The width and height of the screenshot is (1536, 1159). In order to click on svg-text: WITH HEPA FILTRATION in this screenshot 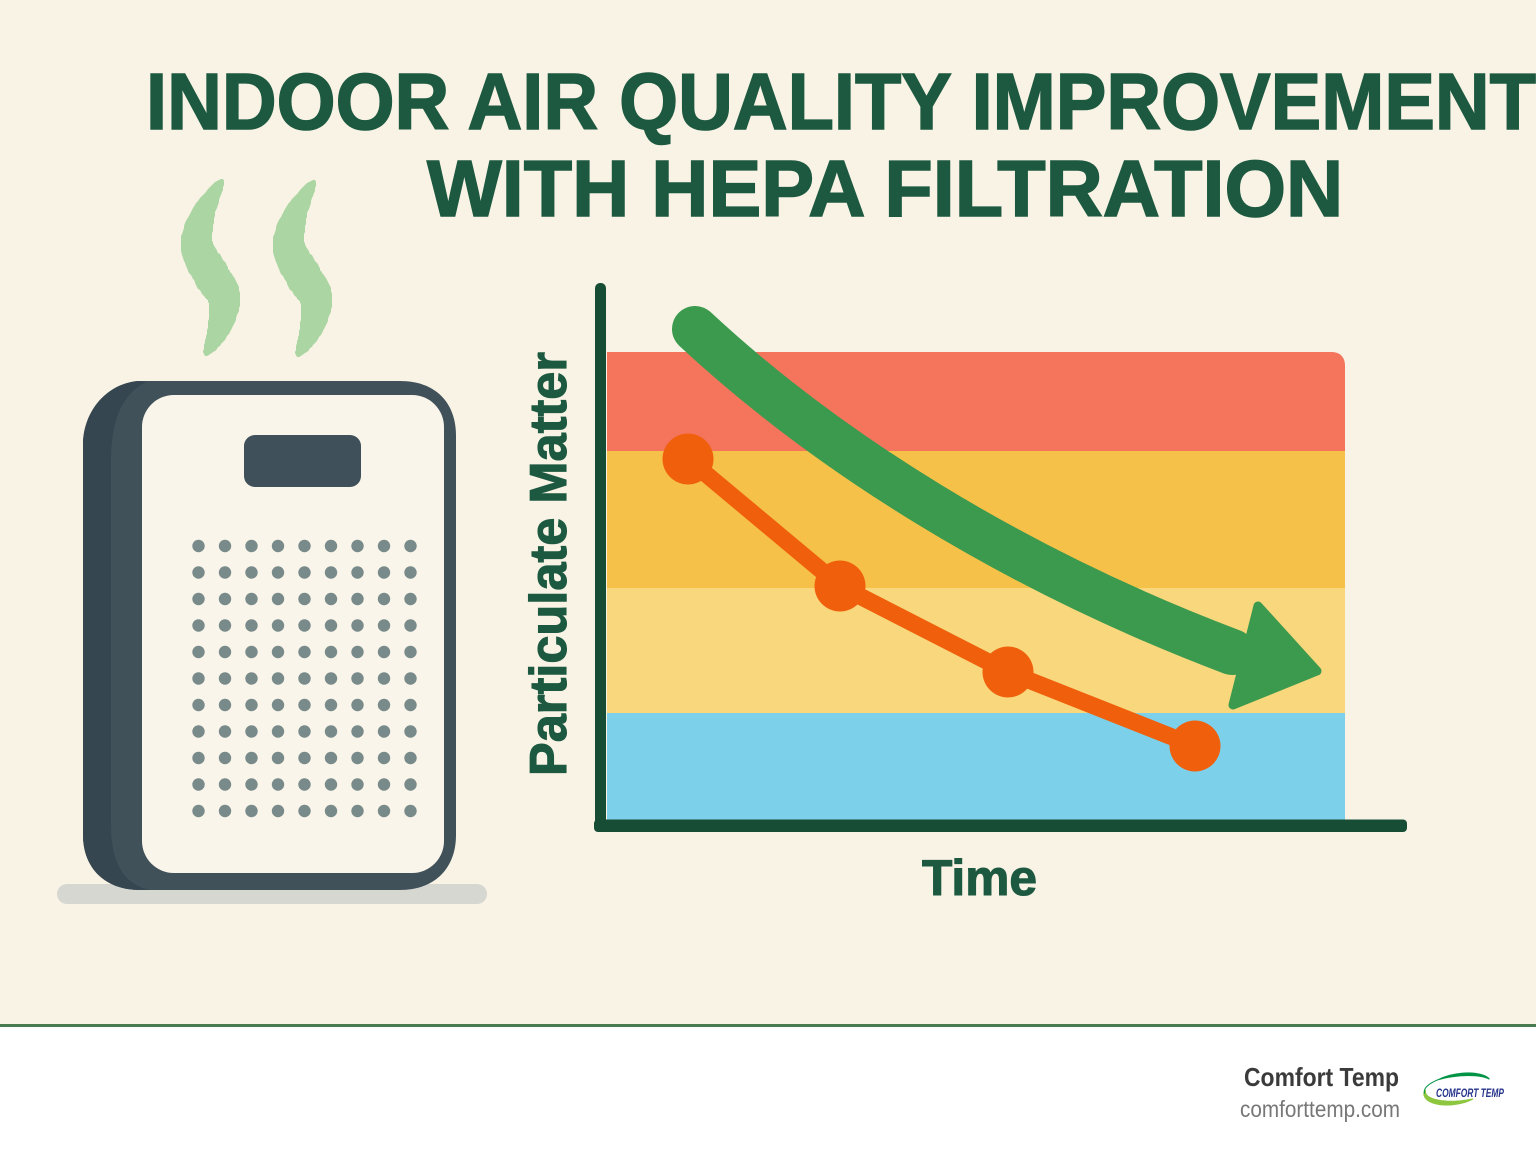, I will do `click(885, 188)`.